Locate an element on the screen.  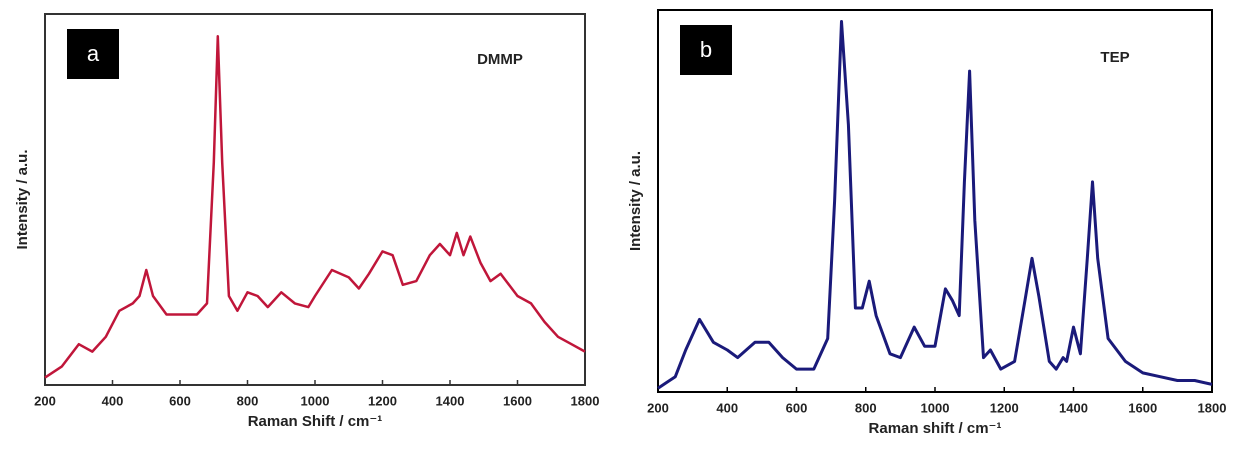
x-axis-label: Raman Shift / cm⁻¹ is located at coordinates (315, 421).